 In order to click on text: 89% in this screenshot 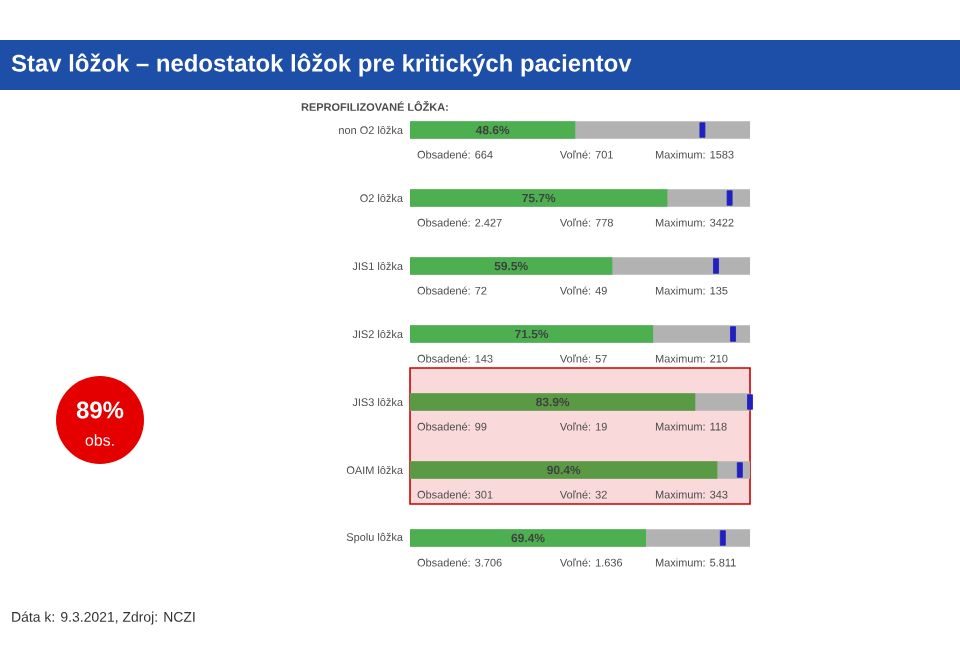, I will do `click(100, 410)`.